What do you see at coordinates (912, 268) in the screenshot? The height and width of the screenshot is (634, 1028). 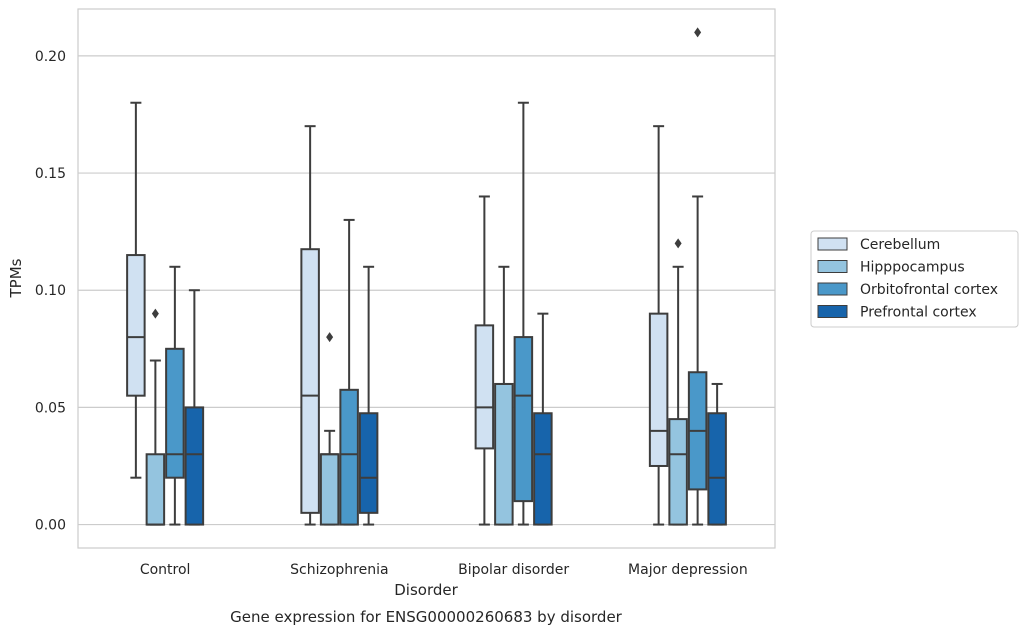 I see `legend-label: Hipppocampus` at bounding box center [912, 268].